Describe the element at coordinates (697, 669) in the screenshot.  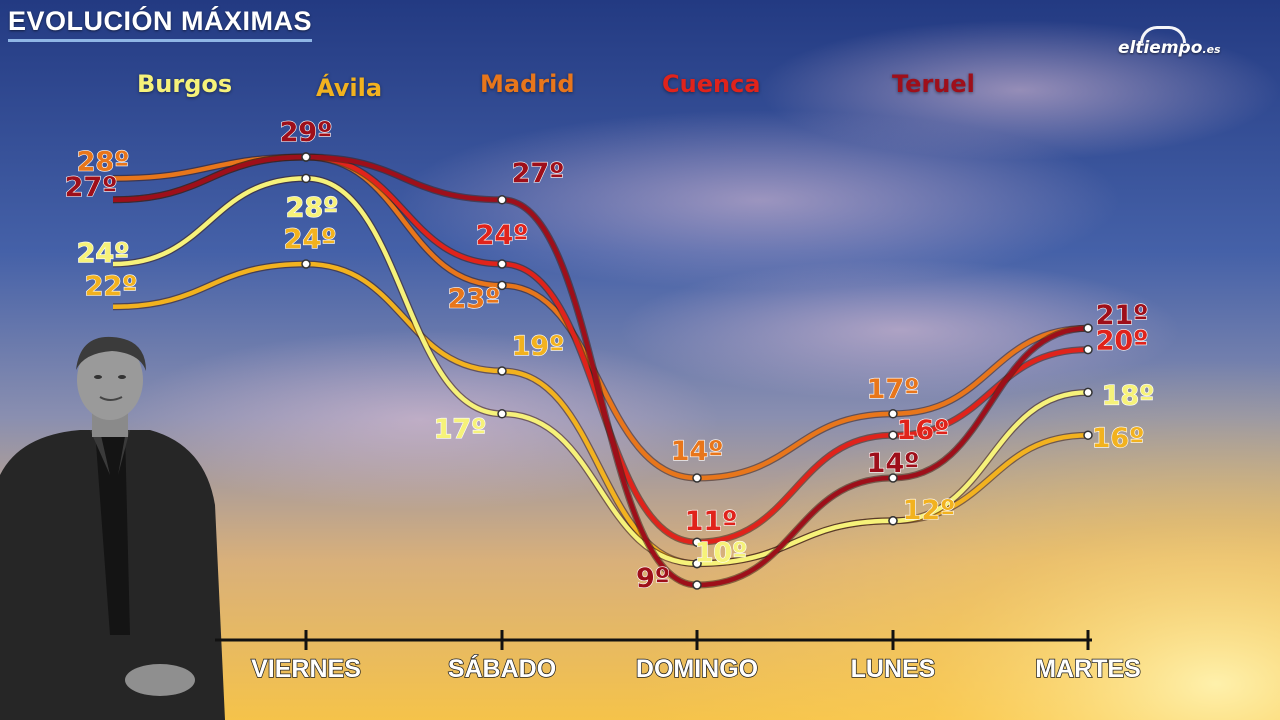
I see `x-tick-label: DOMINGO` at that location.